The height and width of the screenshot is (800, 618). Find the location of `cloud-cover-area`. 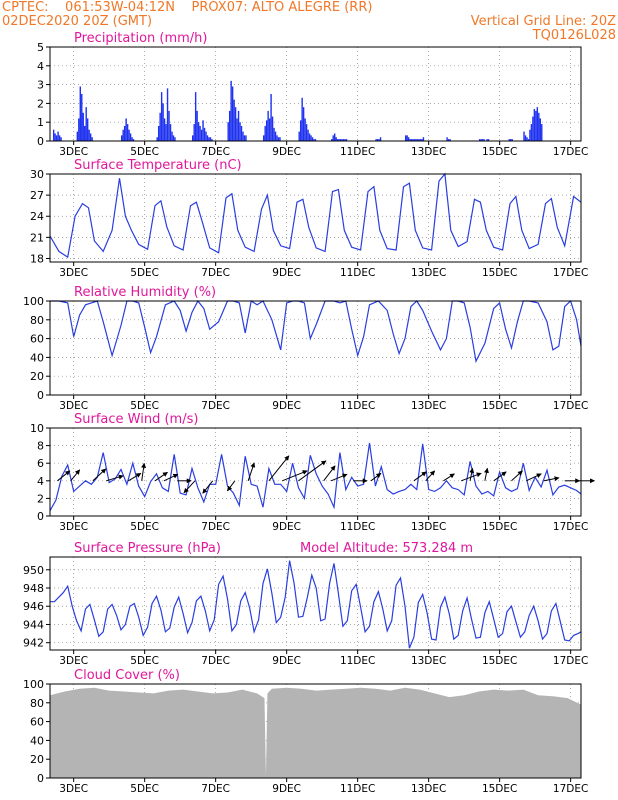

cloud-cover-area is located at coordinates (315, 732).